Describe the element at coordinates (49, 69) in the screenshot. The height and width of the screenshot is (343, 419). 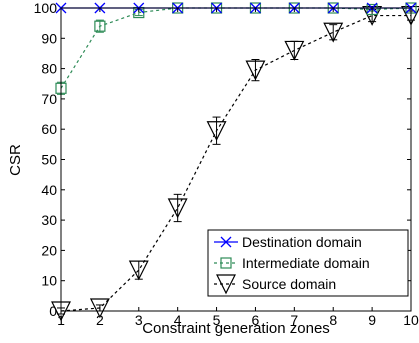
I see `y-tick-label: 80` at that location.